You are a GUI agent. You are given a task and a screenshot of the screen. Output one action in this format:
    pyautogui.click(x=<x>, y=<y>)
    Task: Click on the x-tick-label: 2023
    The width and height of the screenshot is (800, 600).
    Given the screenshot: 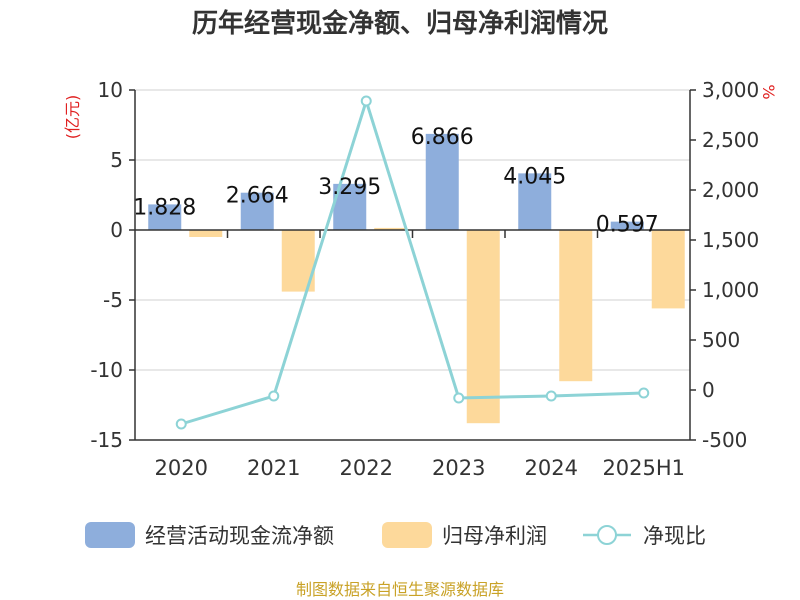 What is the action you would take?
    pyautogui.click(x=458, y=468)
    